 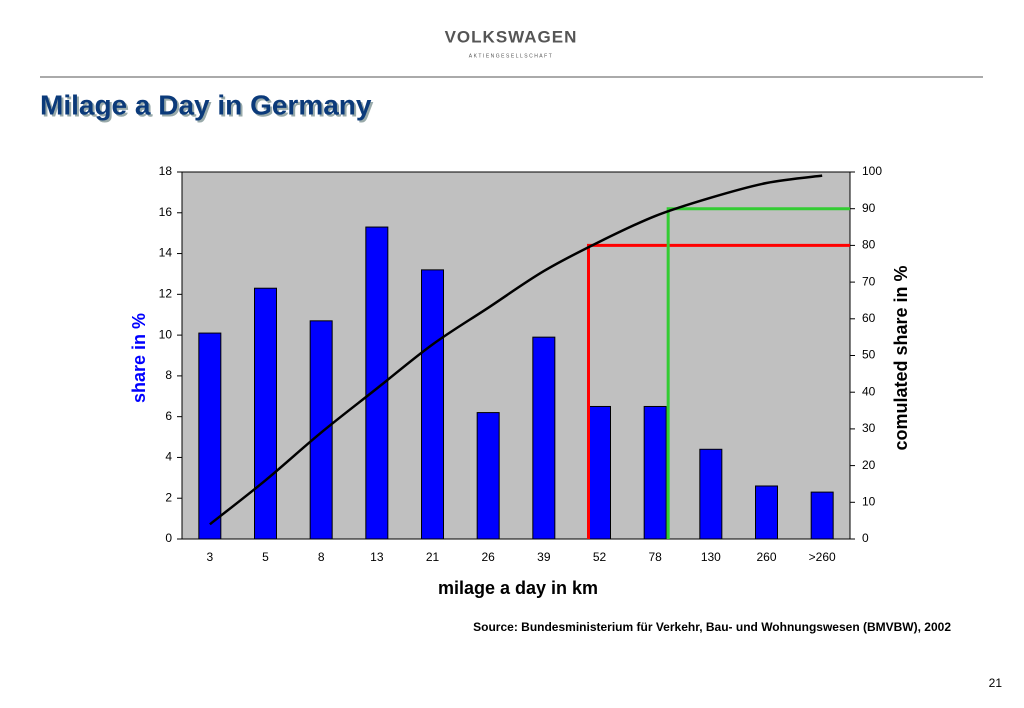 What do you see at coordinates (869, 465) in the screenshot?
I see `y2-tick-label: 20` at bounding box center [869, 465].